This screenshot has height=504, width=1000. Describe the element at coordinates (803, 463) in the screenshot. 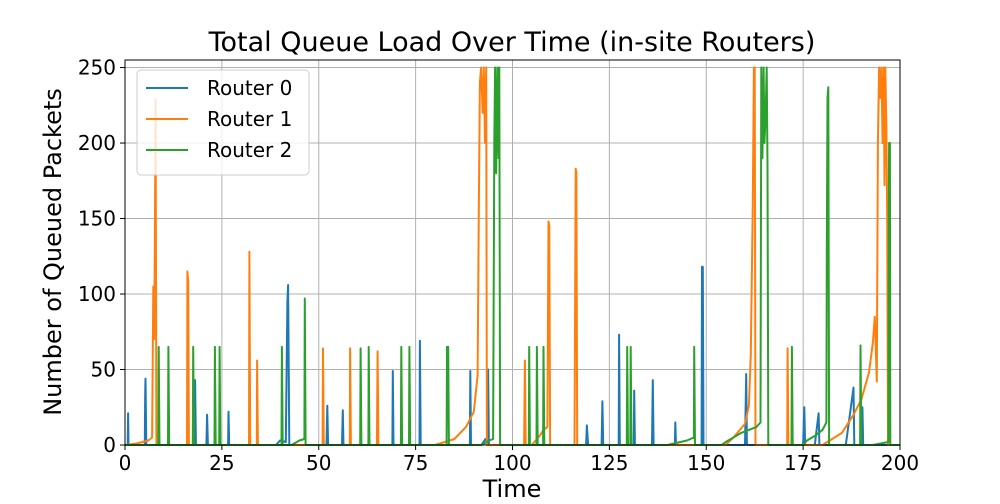

I see `x-tick-label: 175` at that location.